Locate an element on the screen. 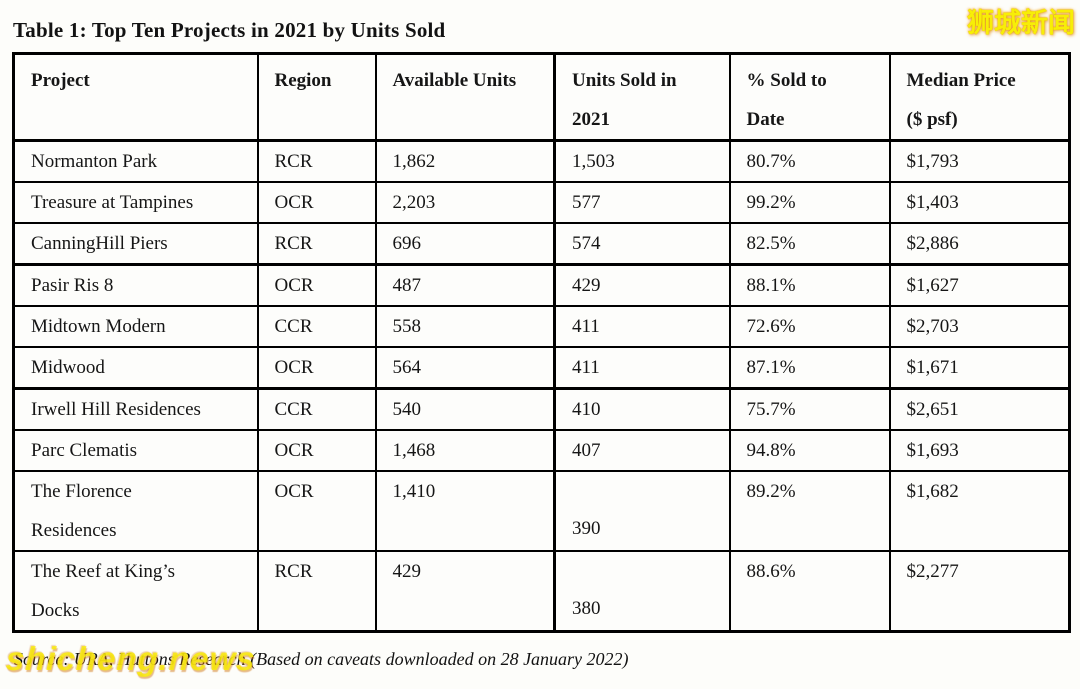  cell-pct-sold: 80.7% is located at coordinates (809, 161).